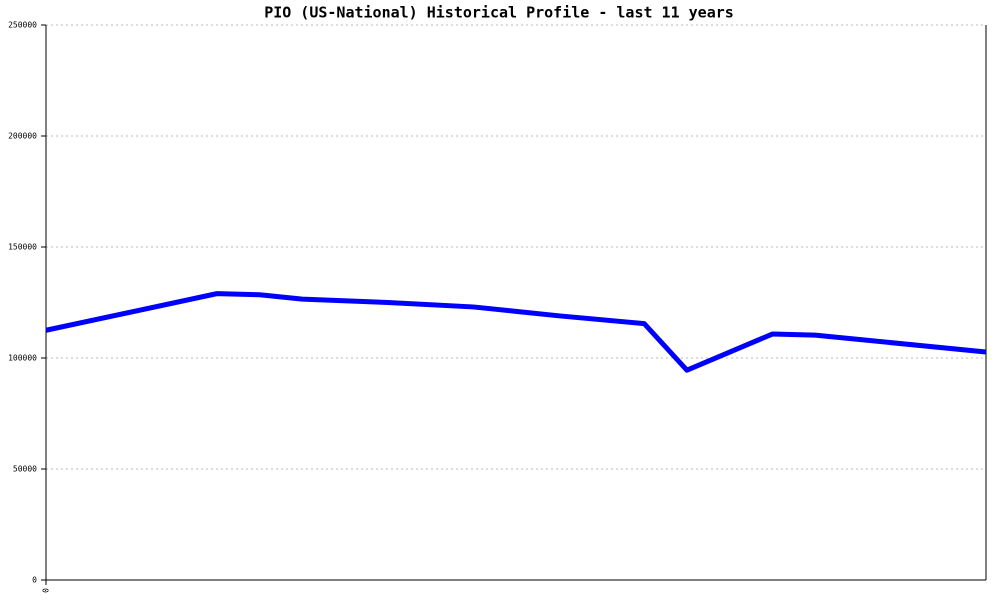 This screenshot has height=600, width=1000. What do you see at coordinates (46, 590) in the screenshot?
I see `x-tick-label: 0` at bounding box center [46, 590].